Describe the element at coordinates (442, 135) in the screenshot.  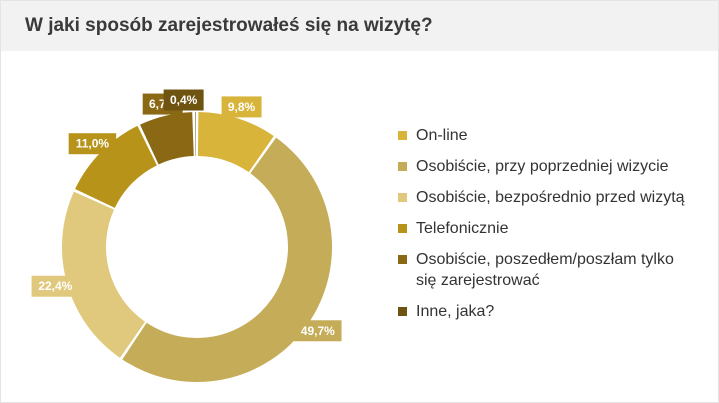
I see `legend-label: On-line` at that location.